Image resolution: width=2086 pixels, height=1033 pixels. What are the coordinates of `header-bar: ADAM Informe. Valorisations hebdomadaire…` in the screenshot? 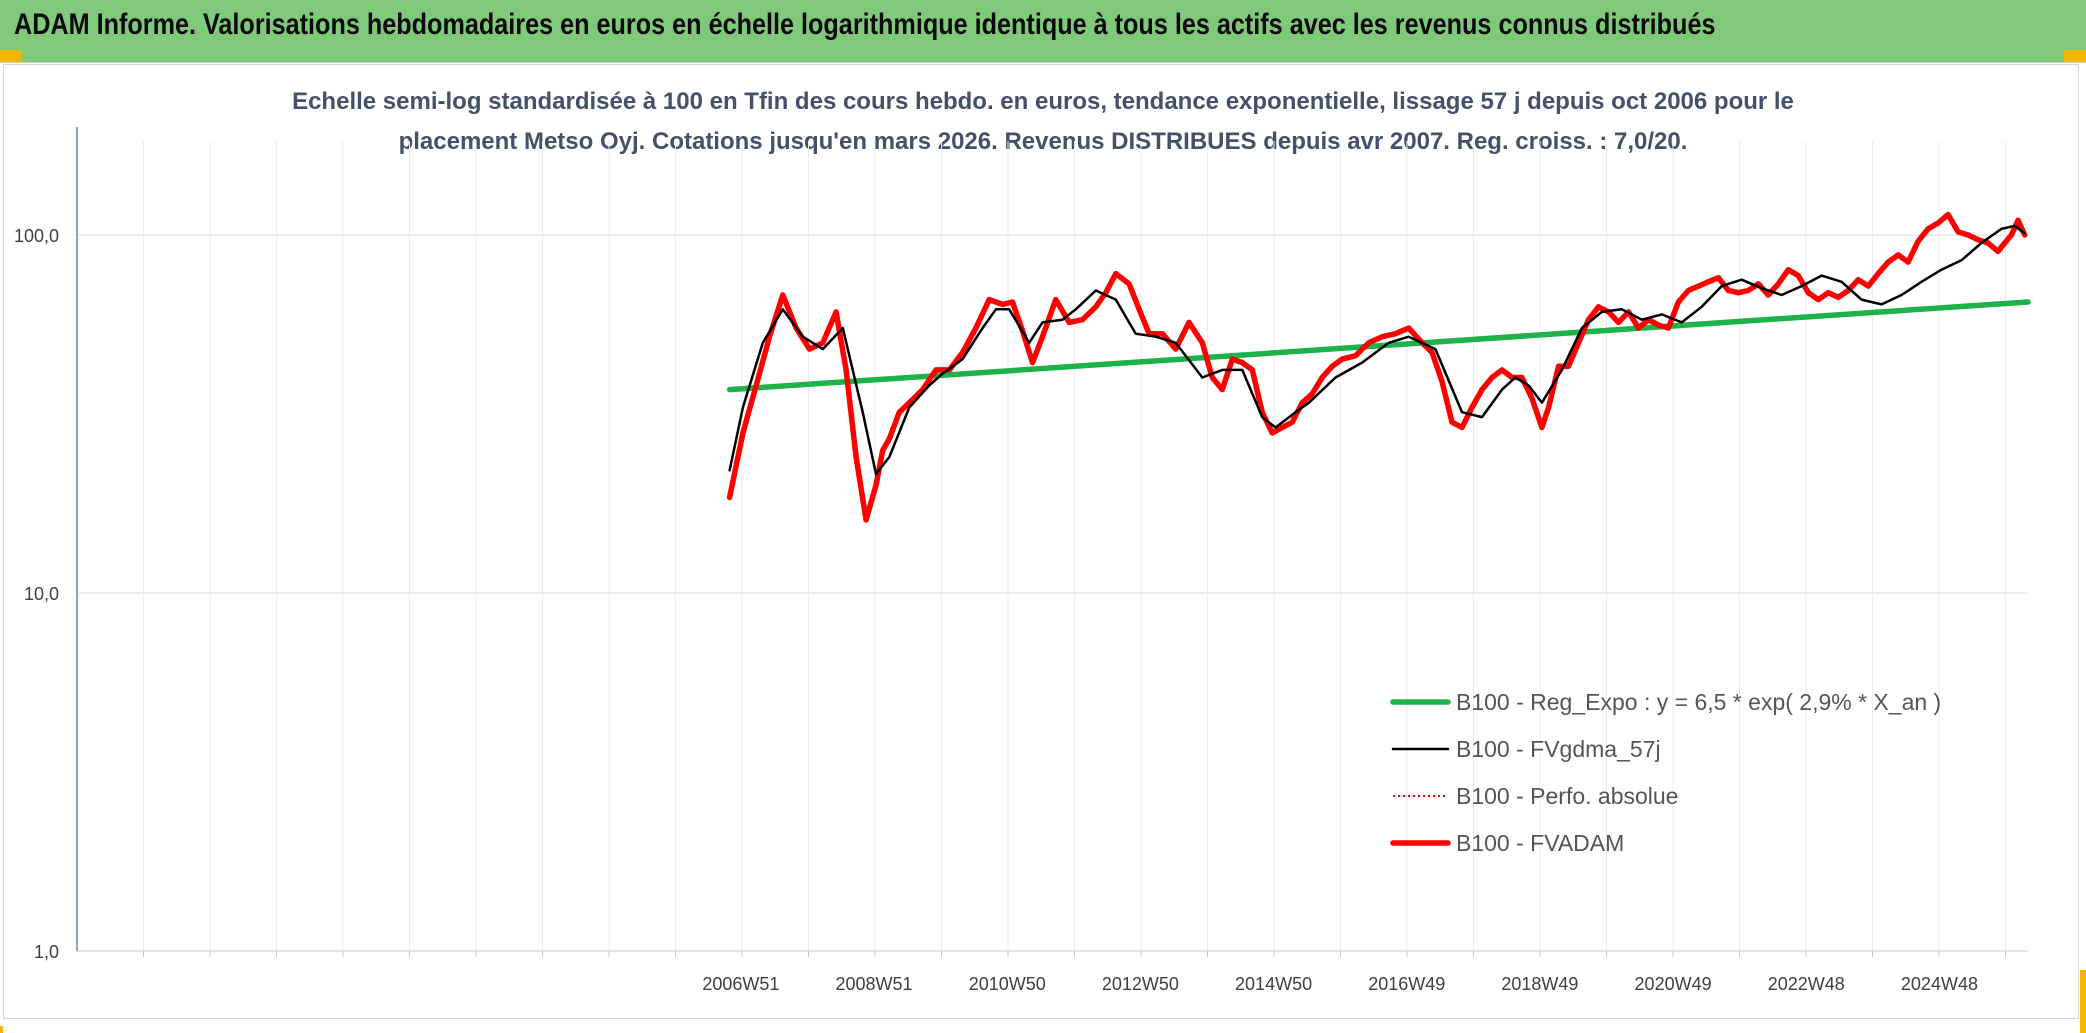 It's located at (1043, 31).